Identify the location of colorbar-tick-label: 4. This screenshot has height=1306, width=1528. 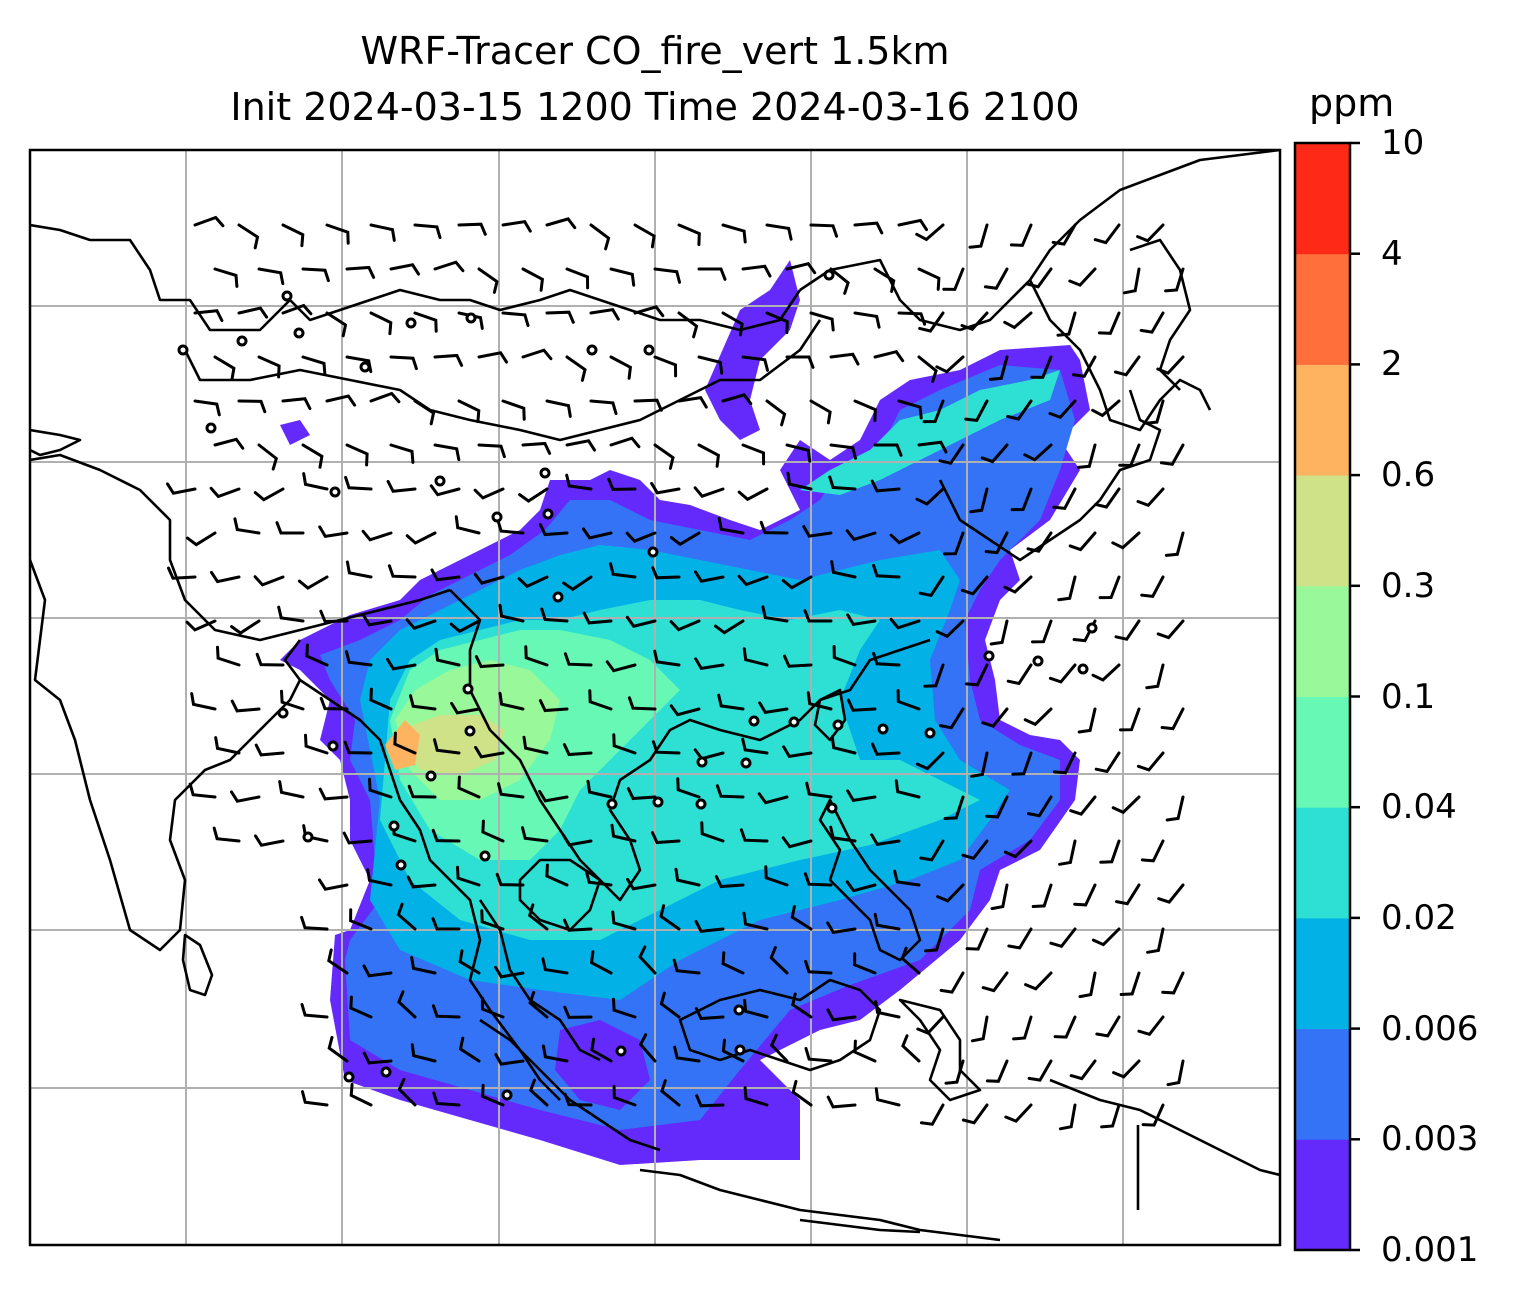
(1392, 253).